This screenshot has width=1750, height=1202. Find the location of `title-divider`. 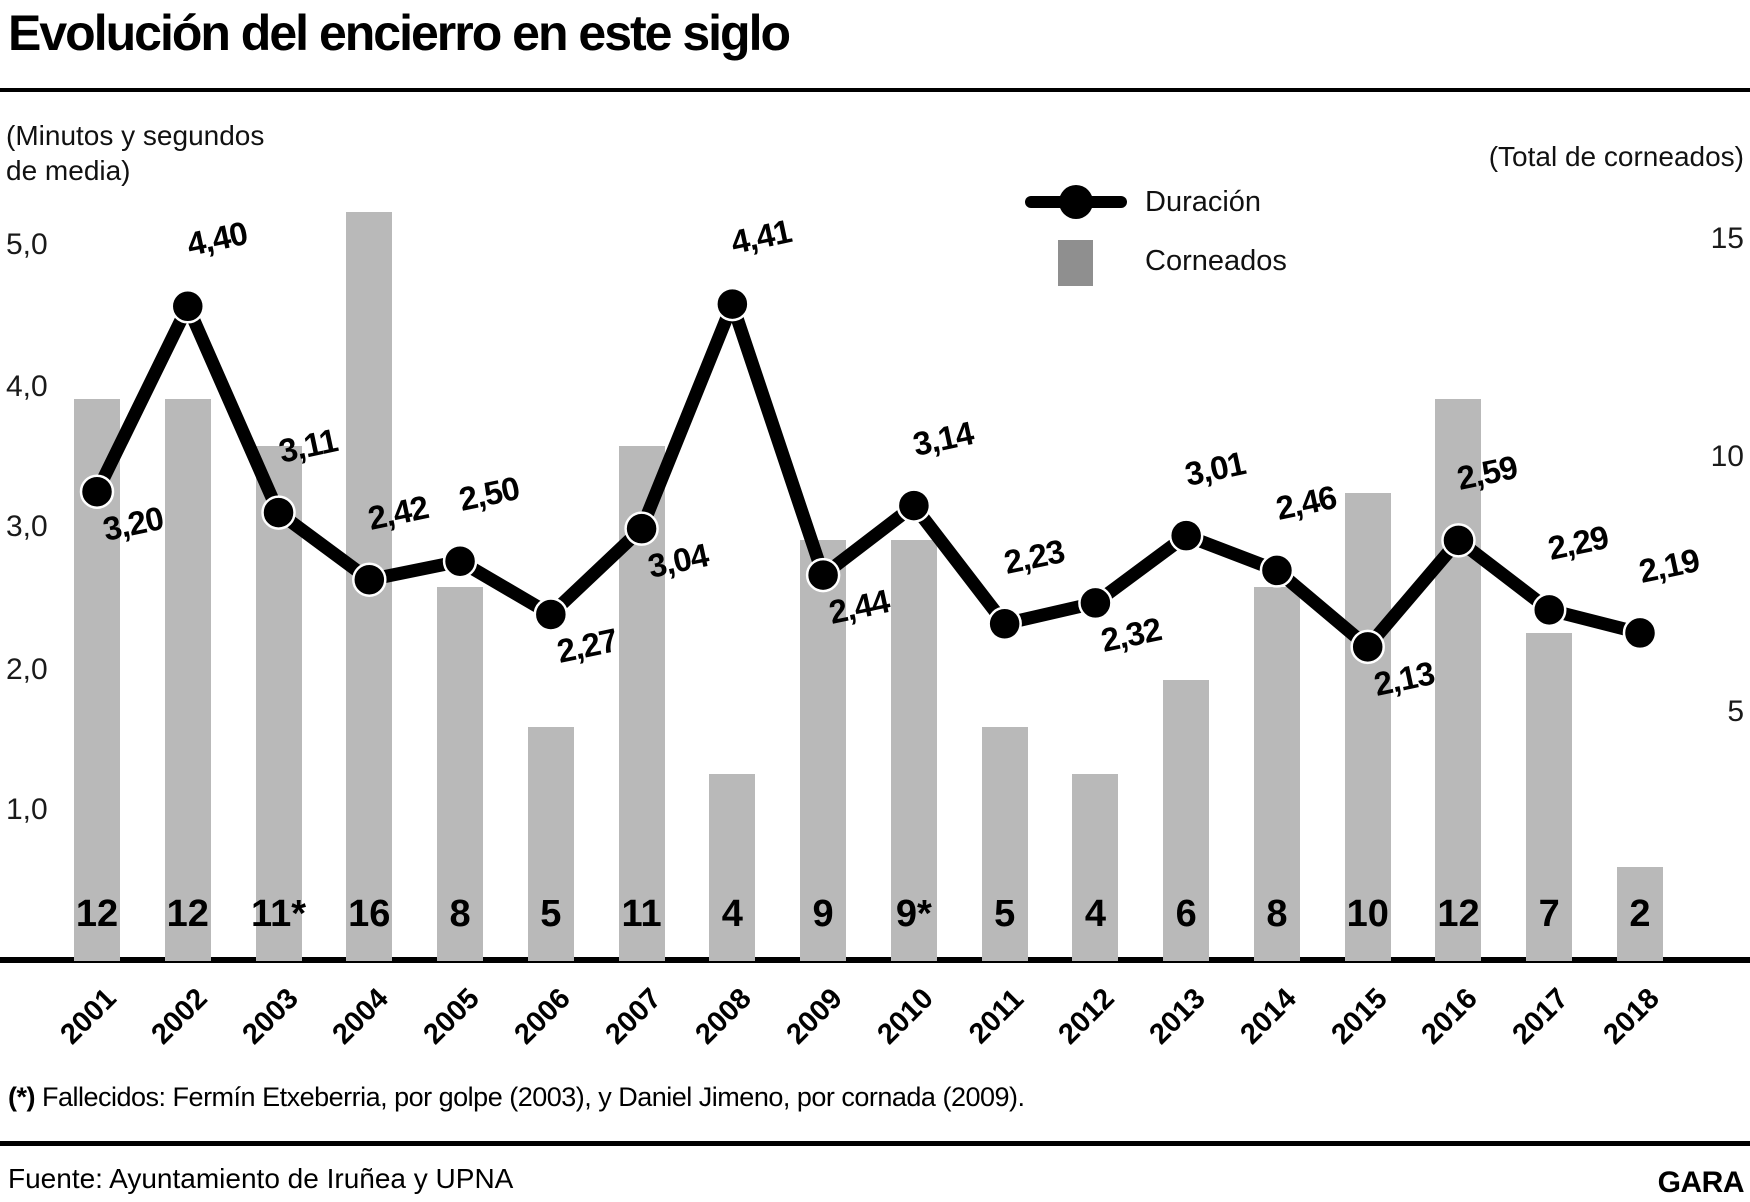

title-divider is located at coordinates (875, 90).